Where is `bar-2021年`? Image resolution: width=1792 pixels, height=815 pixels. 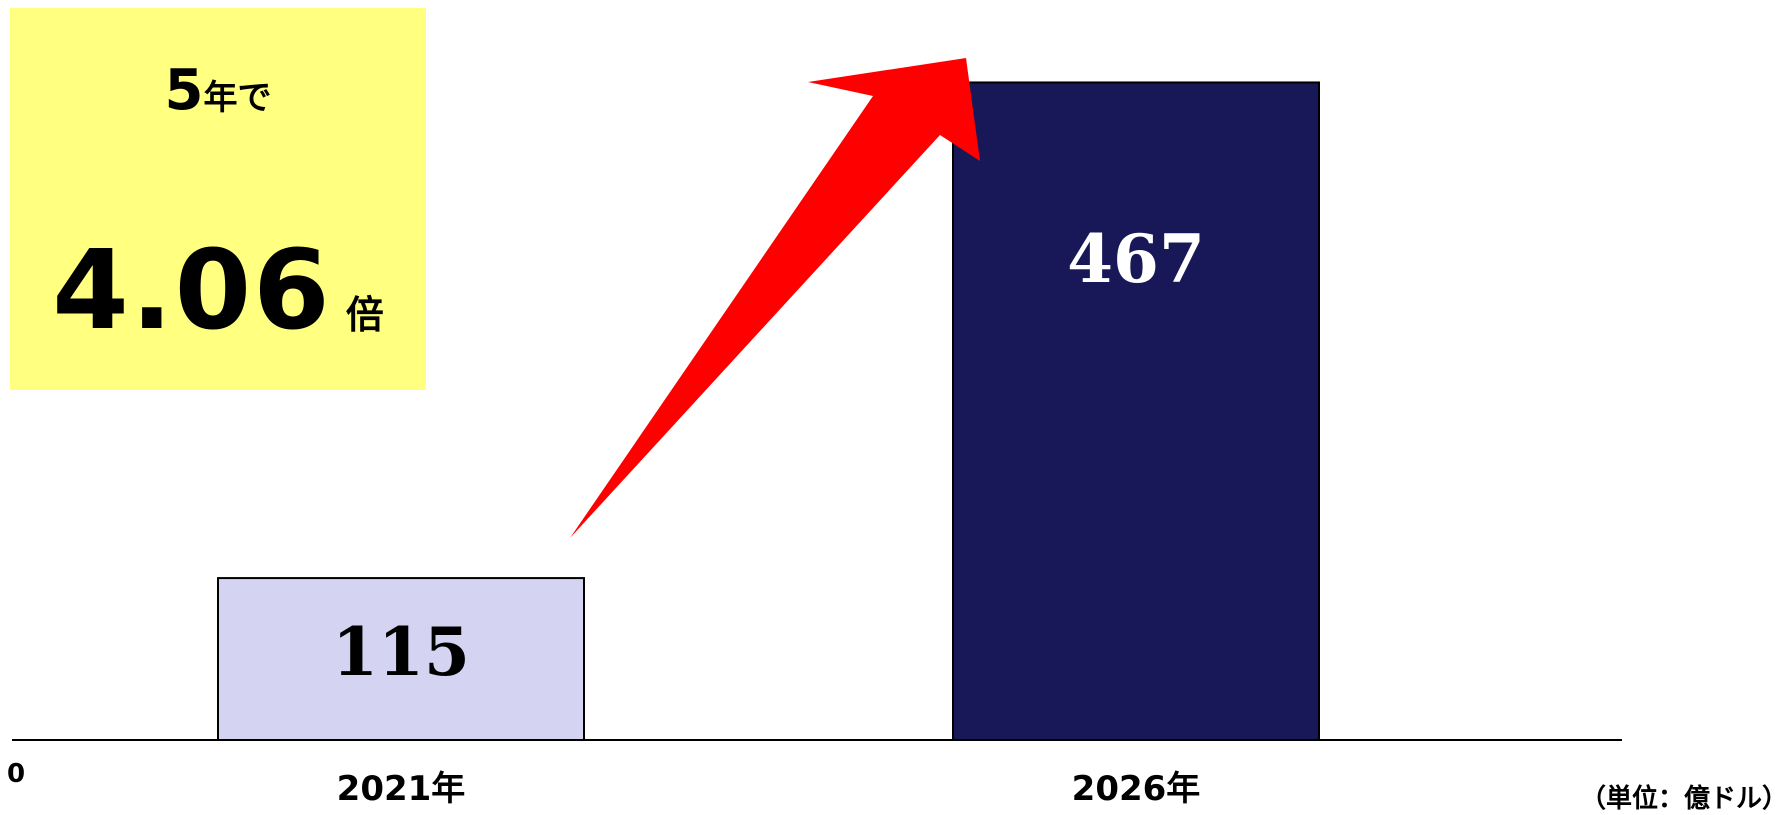 bar-2021年 is located at coordinates (401, 659).